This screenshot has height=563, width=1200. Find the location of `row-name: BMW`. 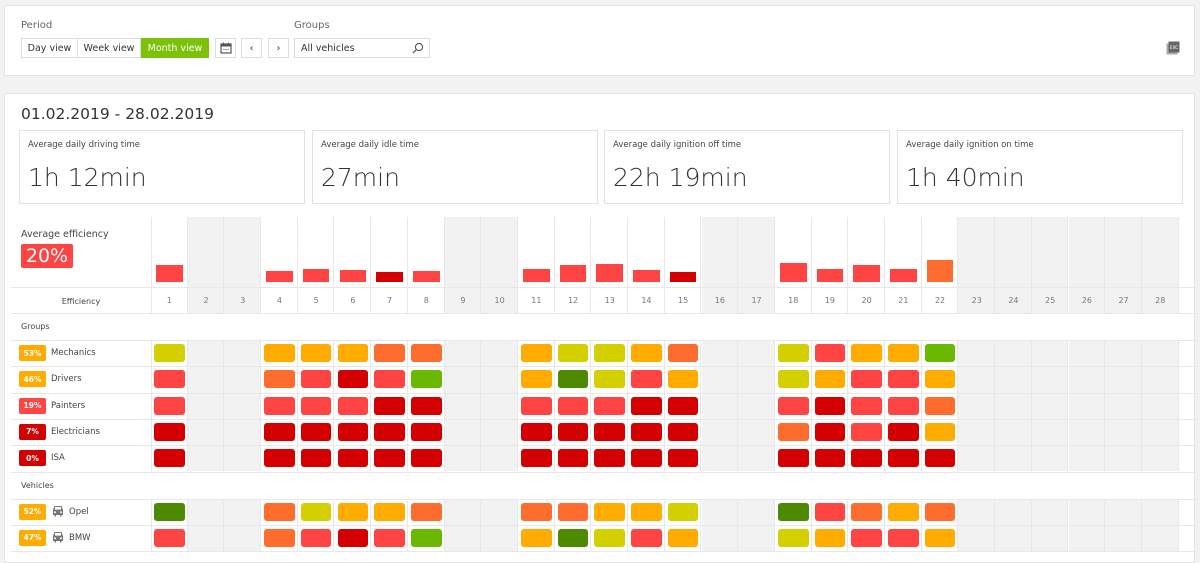

row-name: BMW is located at coordinates (80, 537).